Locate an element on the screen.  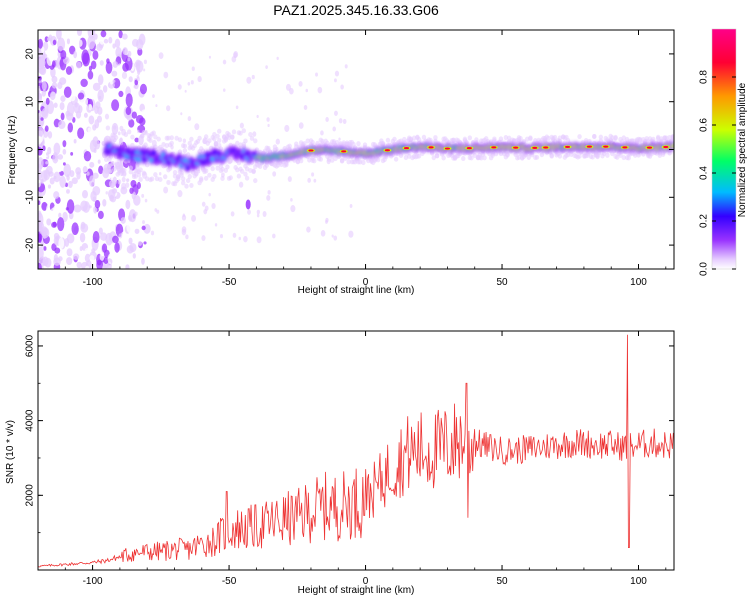
snr-y-tick-label: 4000 is located at coordinates (30, 420).